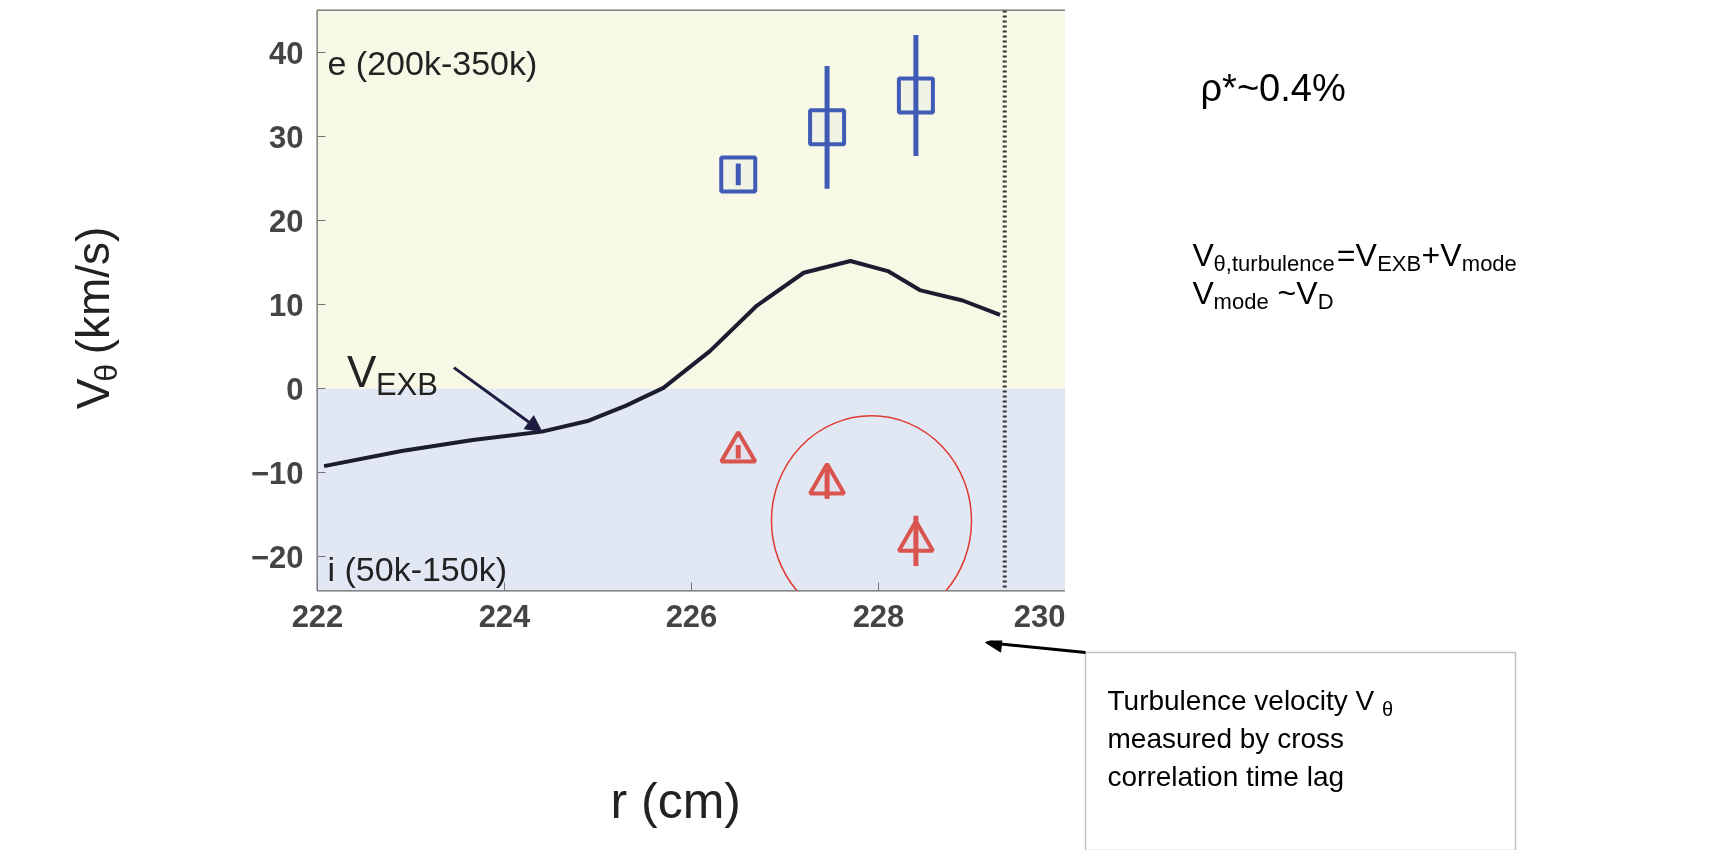 The width and height of the screenshot is (1712, 850). What do you see at coordinates (1039, 616) in the screenshot?
I see `x-tick-label: 230` at bounding box center [1039, 616].